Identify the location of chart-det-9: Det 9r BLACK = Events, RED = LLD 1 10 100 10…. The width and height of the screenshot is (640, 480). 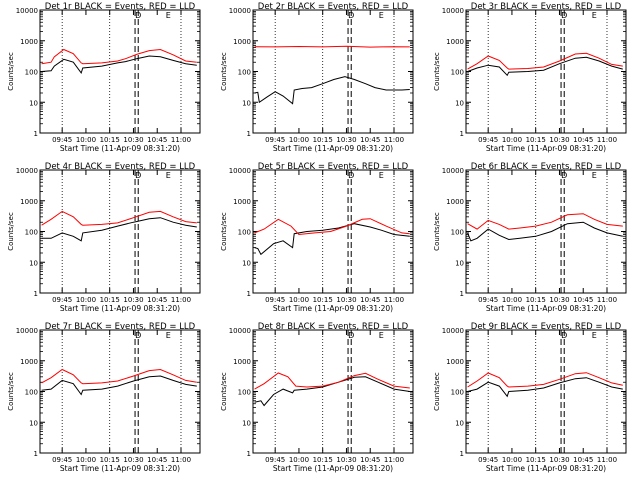
(530, 397).